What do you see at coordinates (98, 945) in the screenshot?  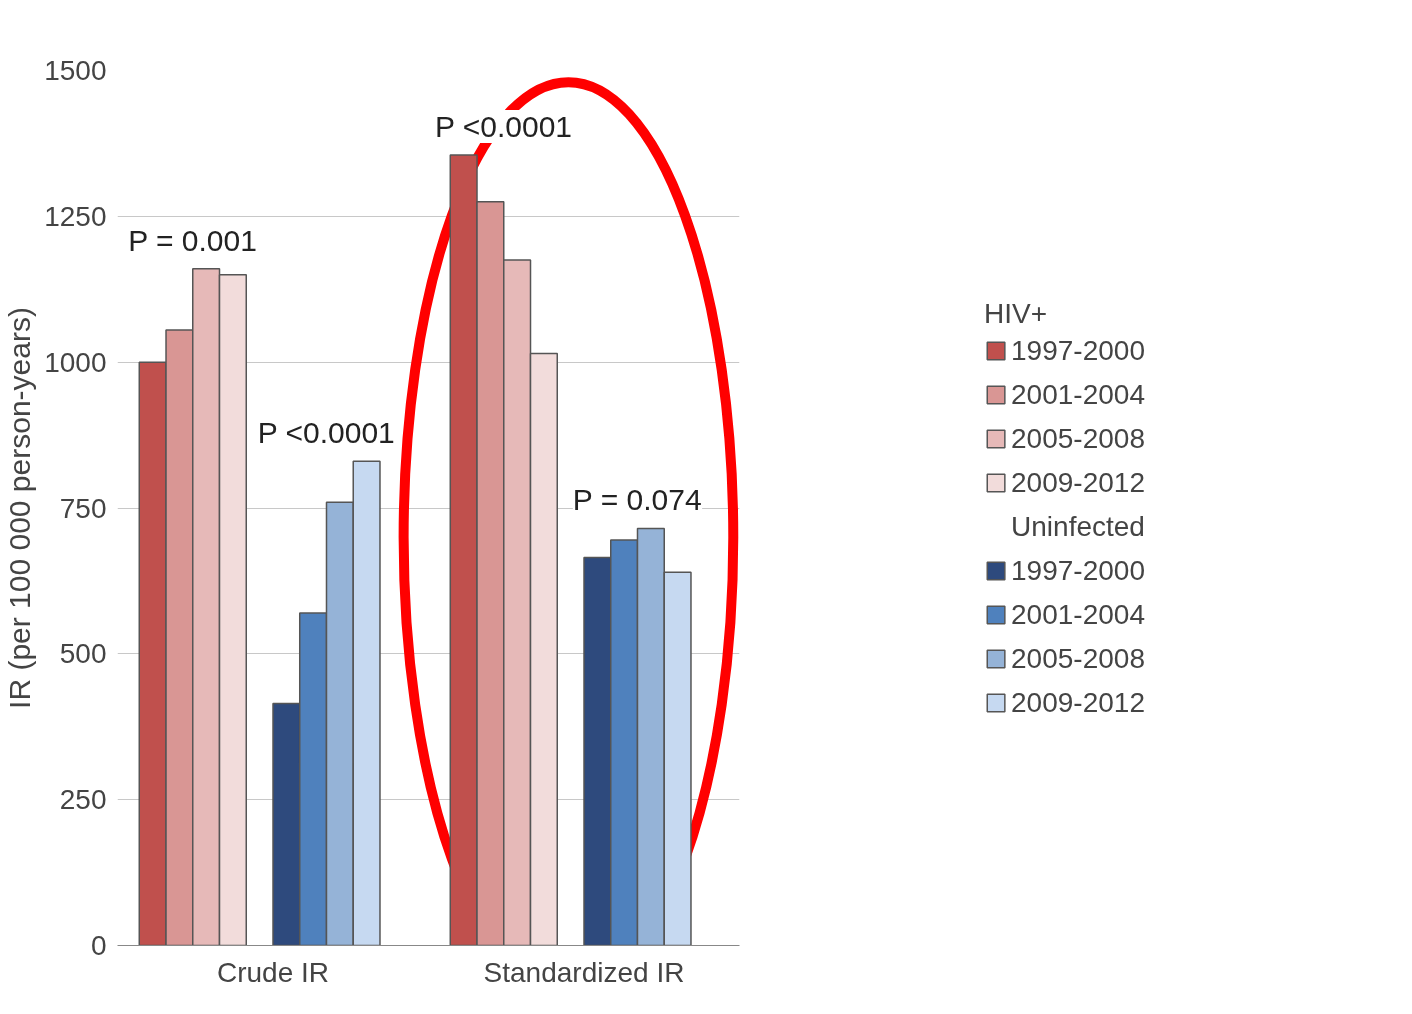 I see `y-tick-label: 0` at bounding box center [98, 945].